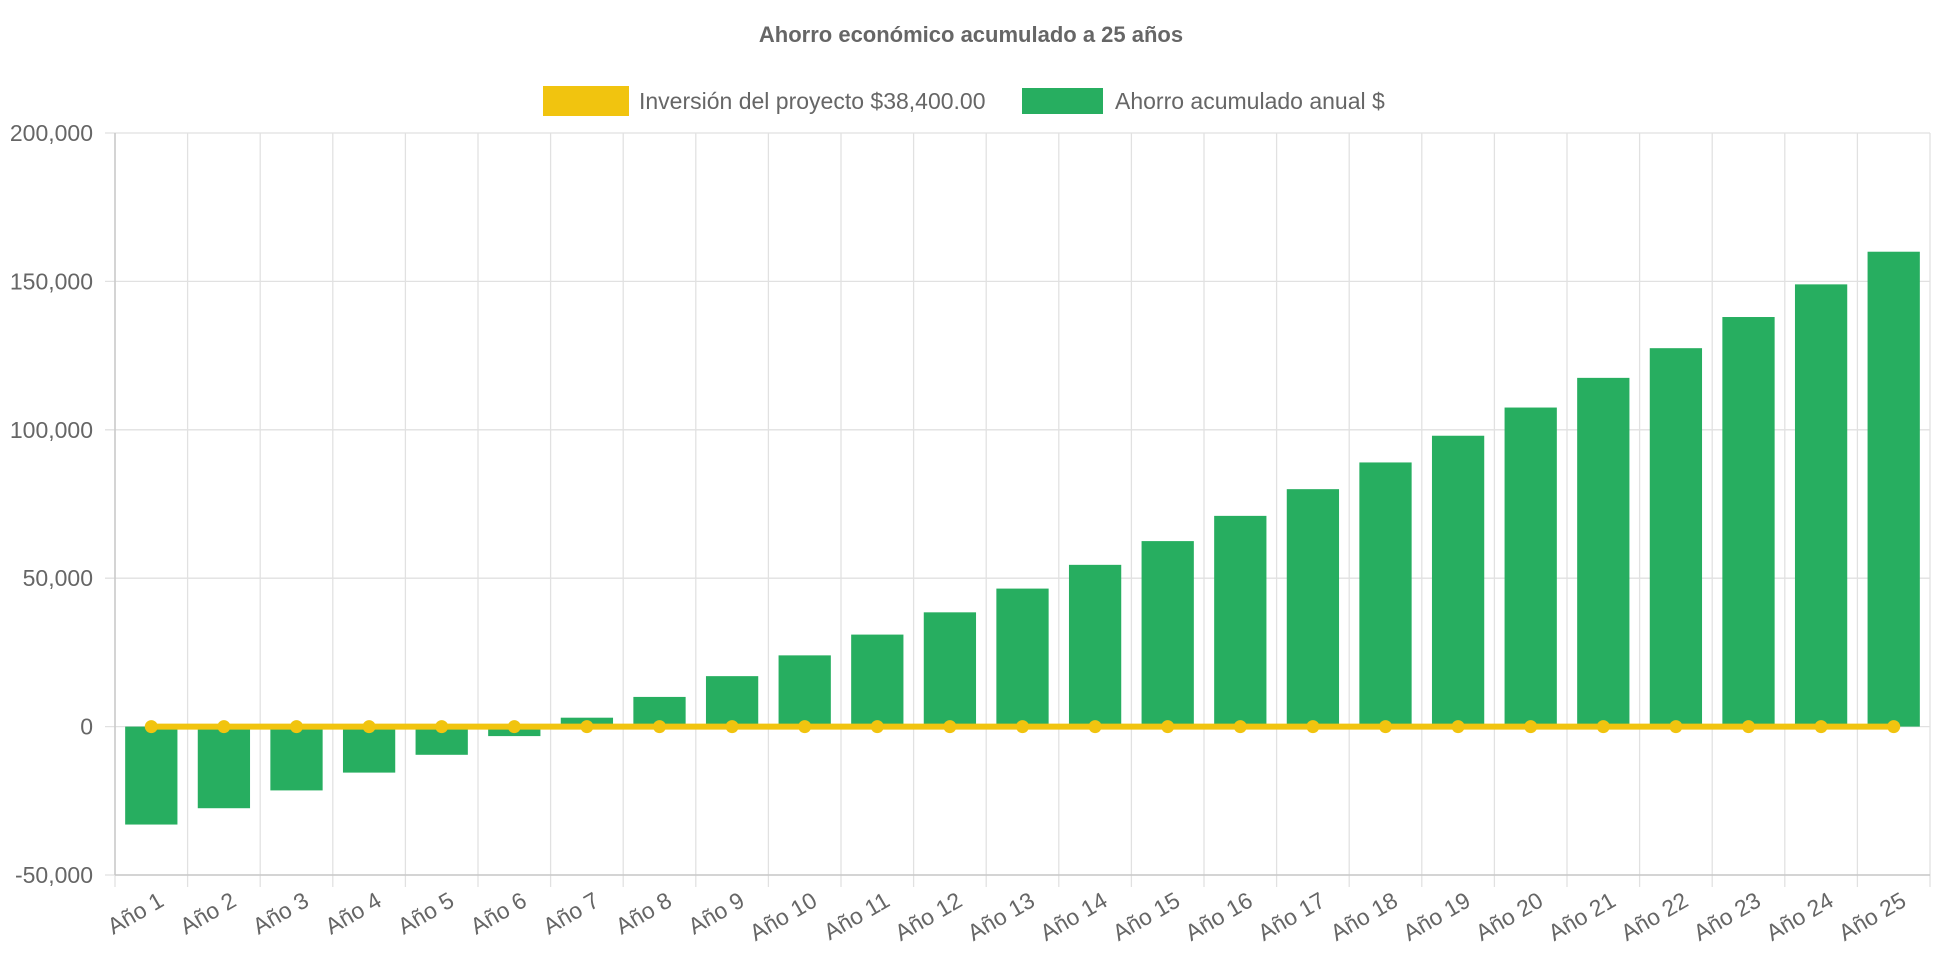  Describe the element at coordinates (1001, 916) in the screenshot. I see `x-tick-label: Año 13` at that location.